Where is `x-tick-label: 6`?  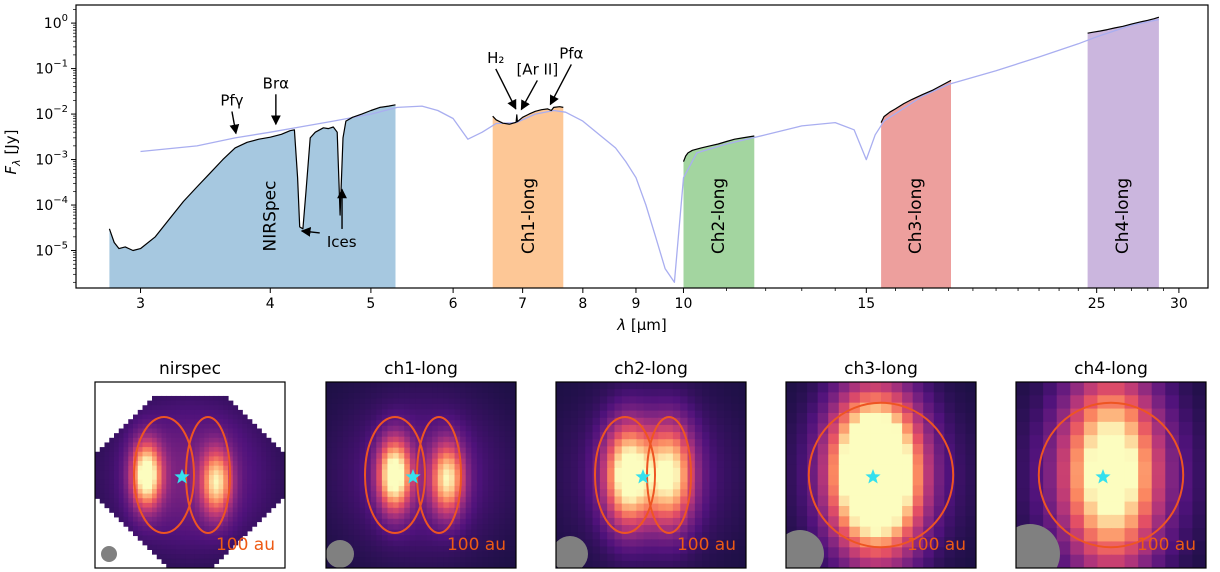 x-tick-label: 6 is located at coordinates (453, 304).